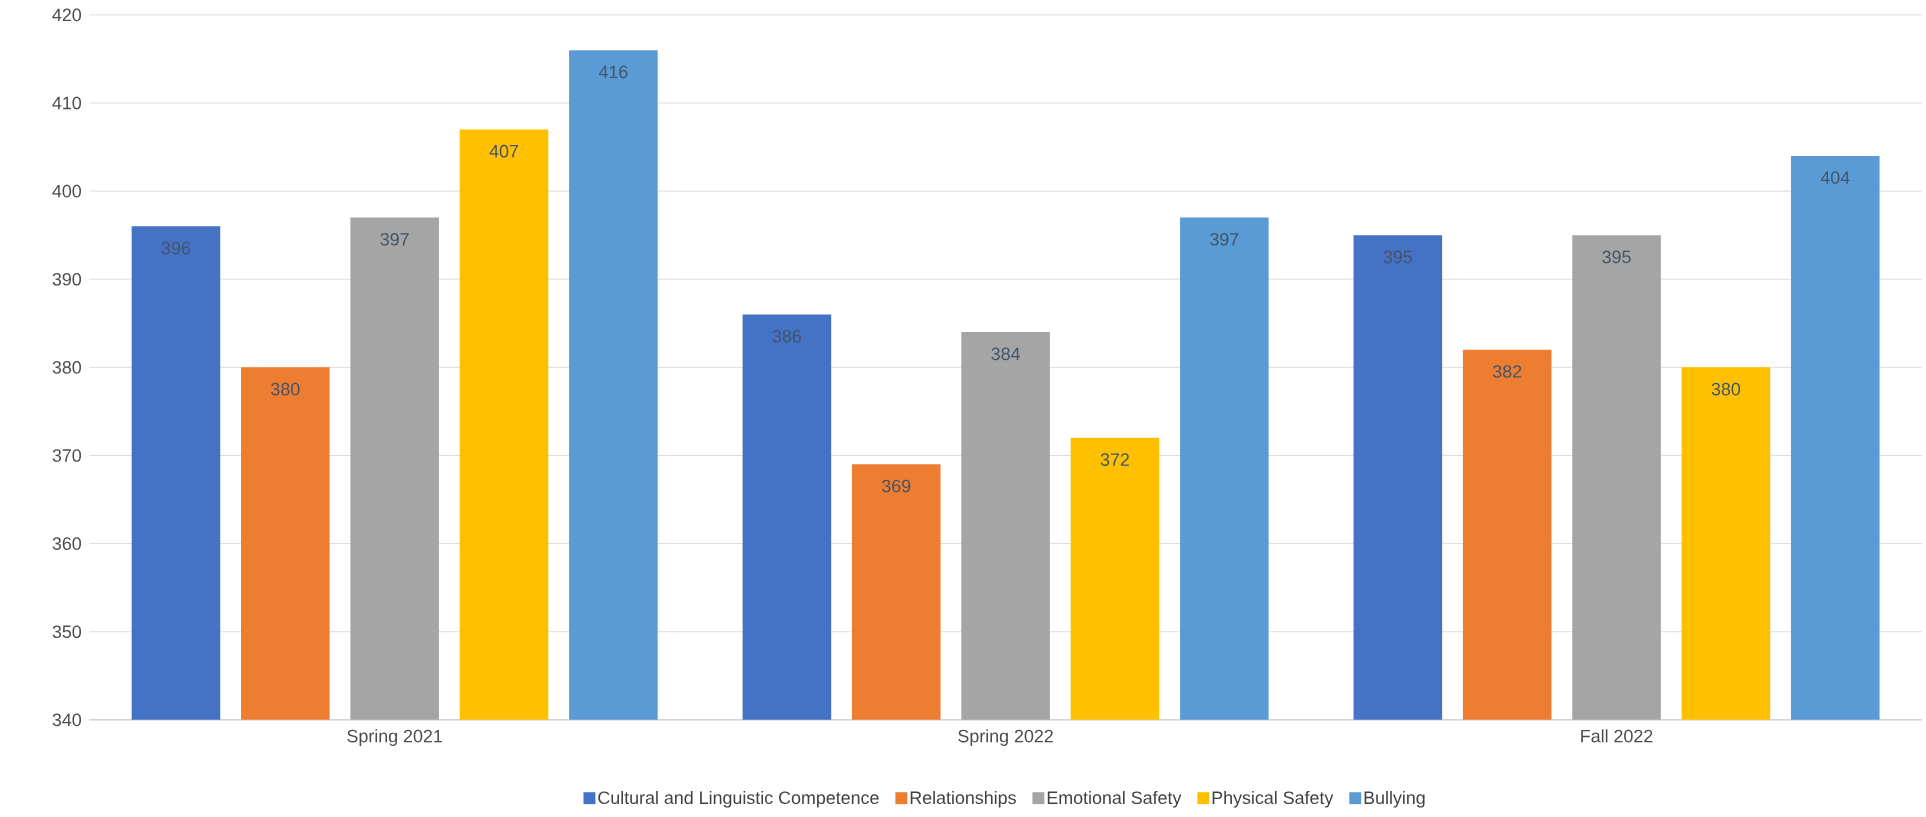 This screenshot has width=1926, height=817. I want to click on y-tick-label: 410, so click(67, 103).